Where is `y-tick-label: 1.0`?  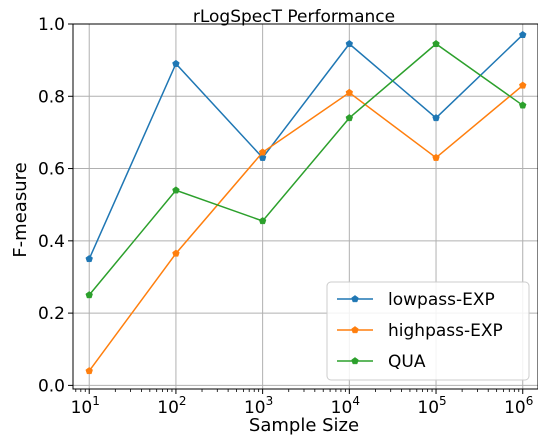 y-tick-label: 1.0 is located at coordinates (51, 25).